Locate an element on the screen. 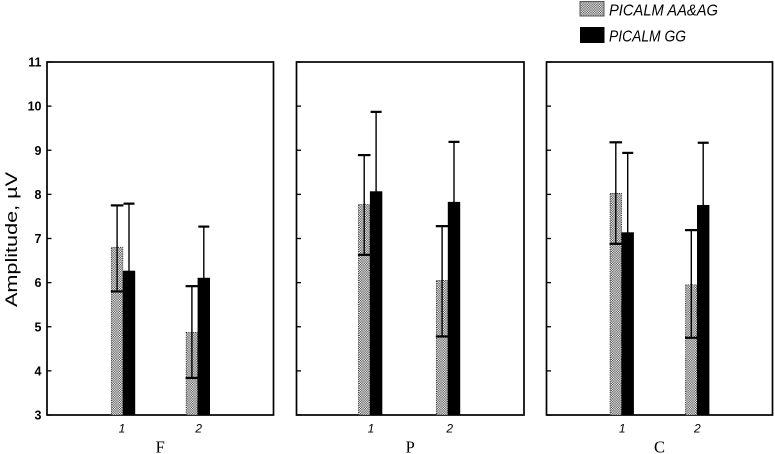 The width and height of the screenshot is (775, 454). svg-text: PICALM AA&AG is located at coordinates (663, 11).